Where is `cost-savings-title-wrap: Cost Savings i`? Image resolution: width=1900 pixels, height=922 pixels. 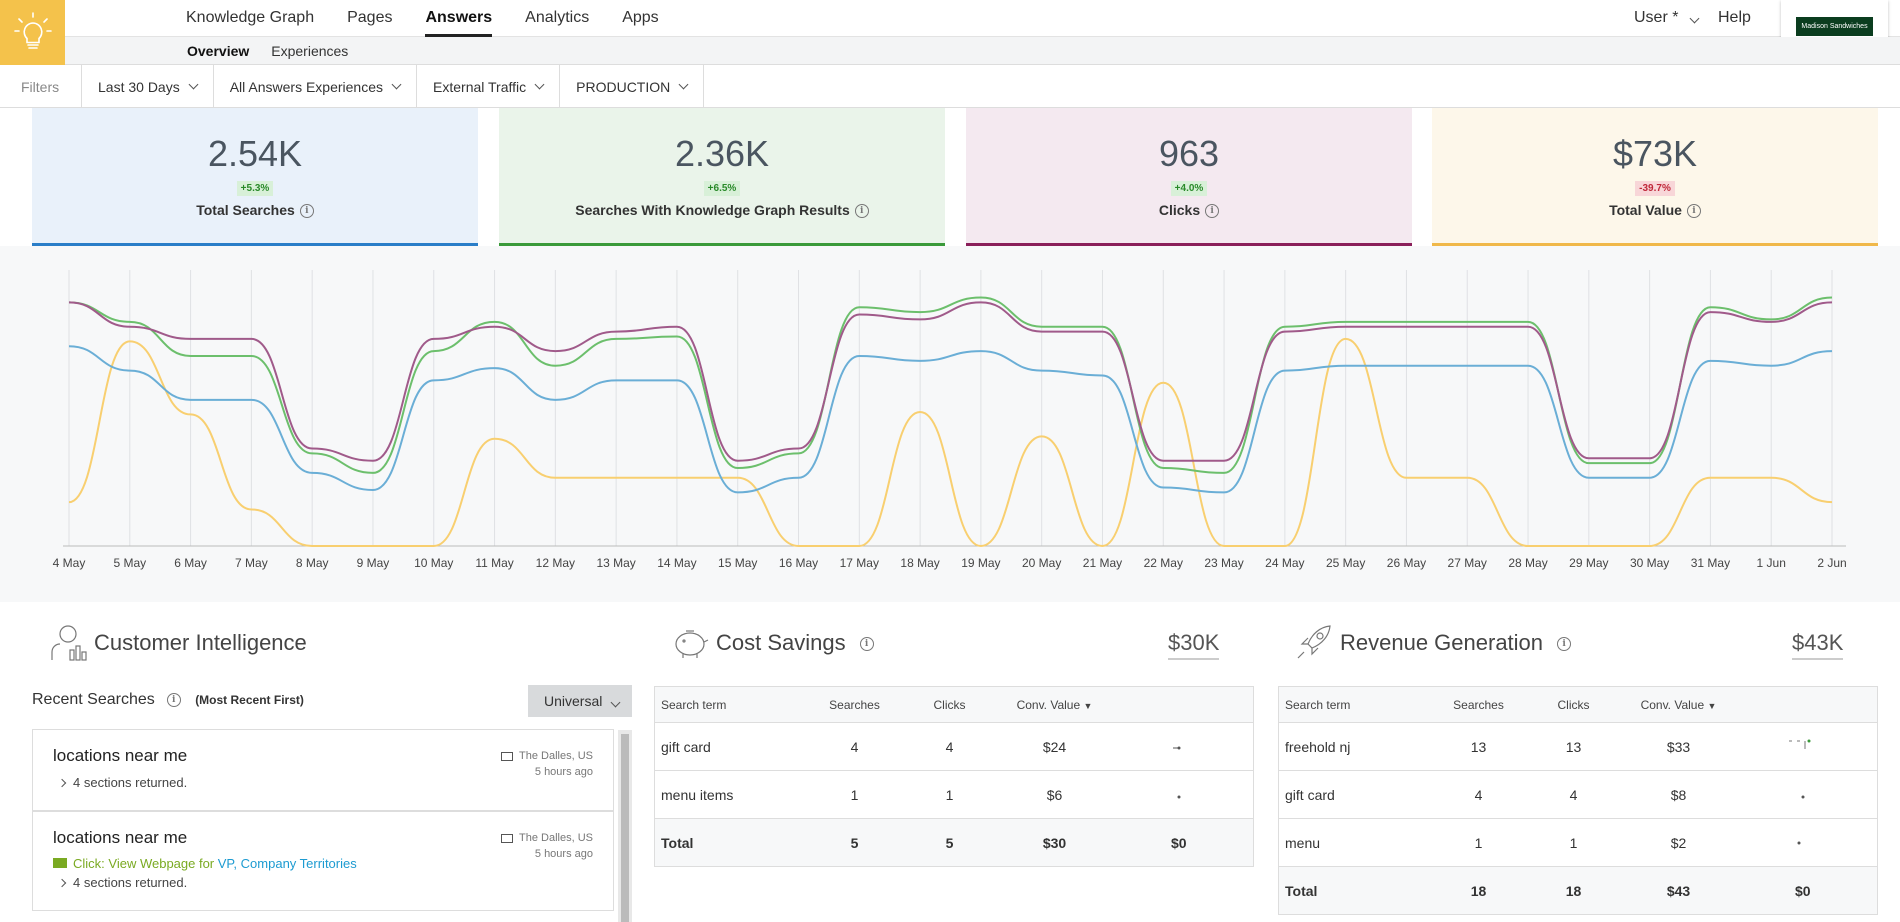
cost-savings-title-wrap: Cost Savings i is located at coordinates (795, 643).